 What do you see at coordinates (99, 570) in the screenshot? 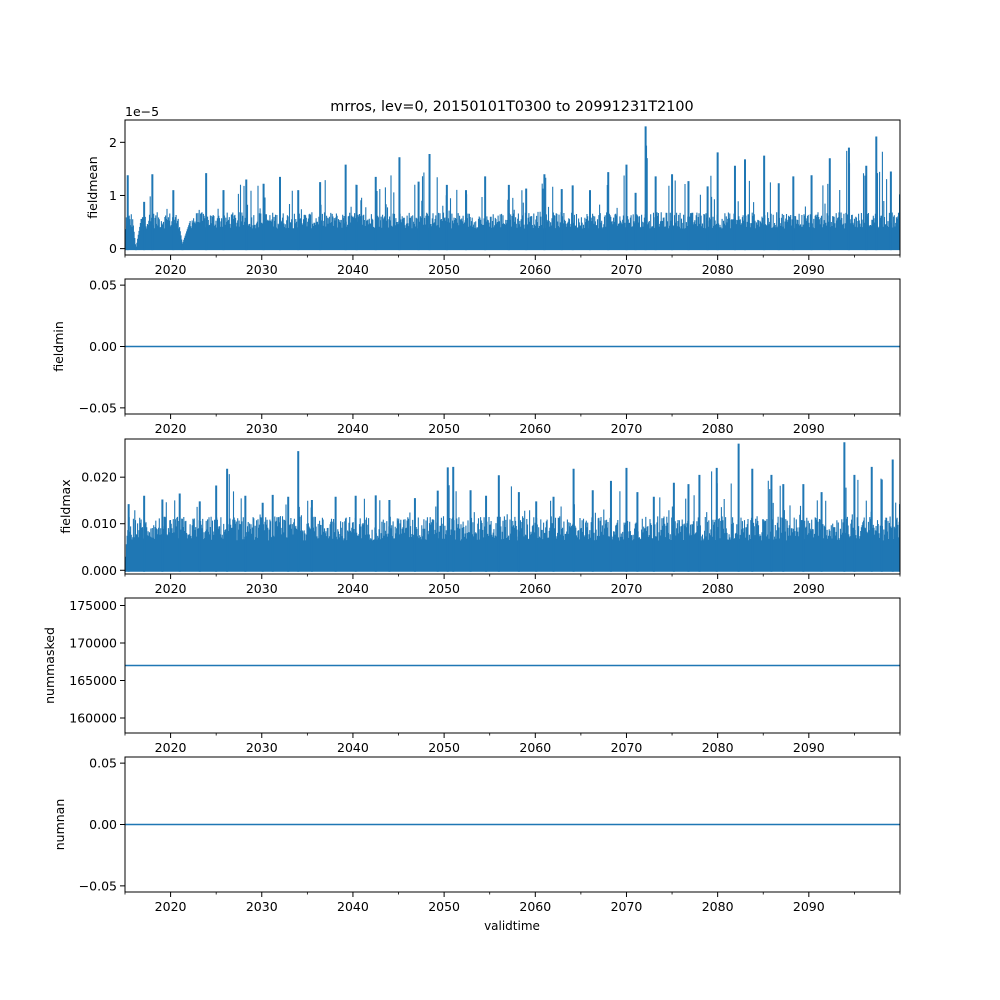
I see `y-tick-label-fieldmax: 0.000` at bounding box center [99, 570].